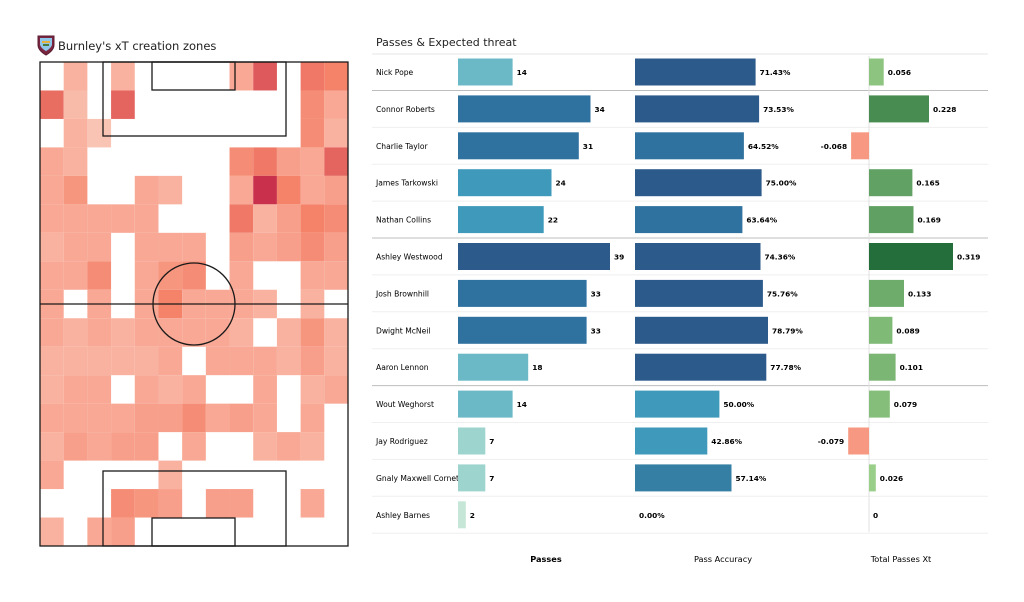  Describe the element at coordinates (787, 330) in the screenshot. I see `accuracy-value: 78.79%` at that location.